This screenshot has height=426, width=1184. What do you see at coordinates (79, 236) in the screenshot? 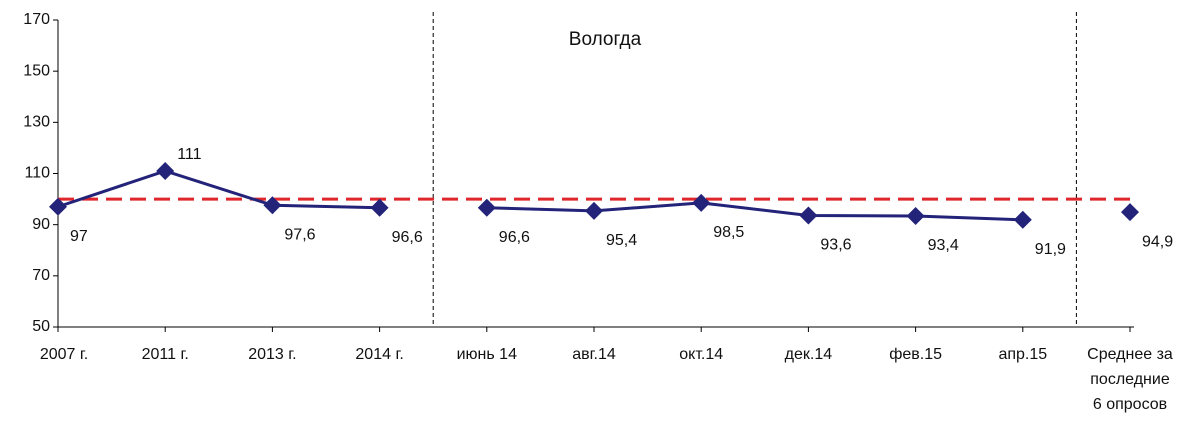
I see `data-label: 97` at bounding box center [79, 236].